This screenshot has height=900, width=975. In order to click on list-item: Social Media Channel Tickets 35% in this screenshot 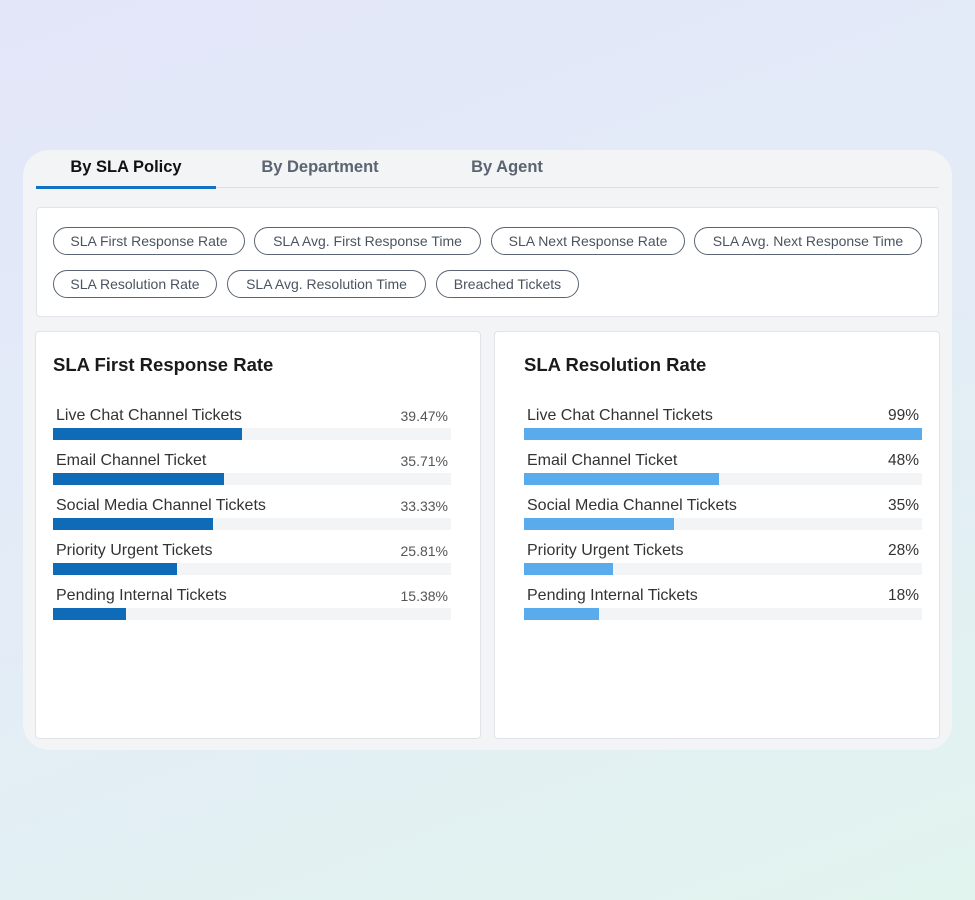, I will do `click(723, 519)`.